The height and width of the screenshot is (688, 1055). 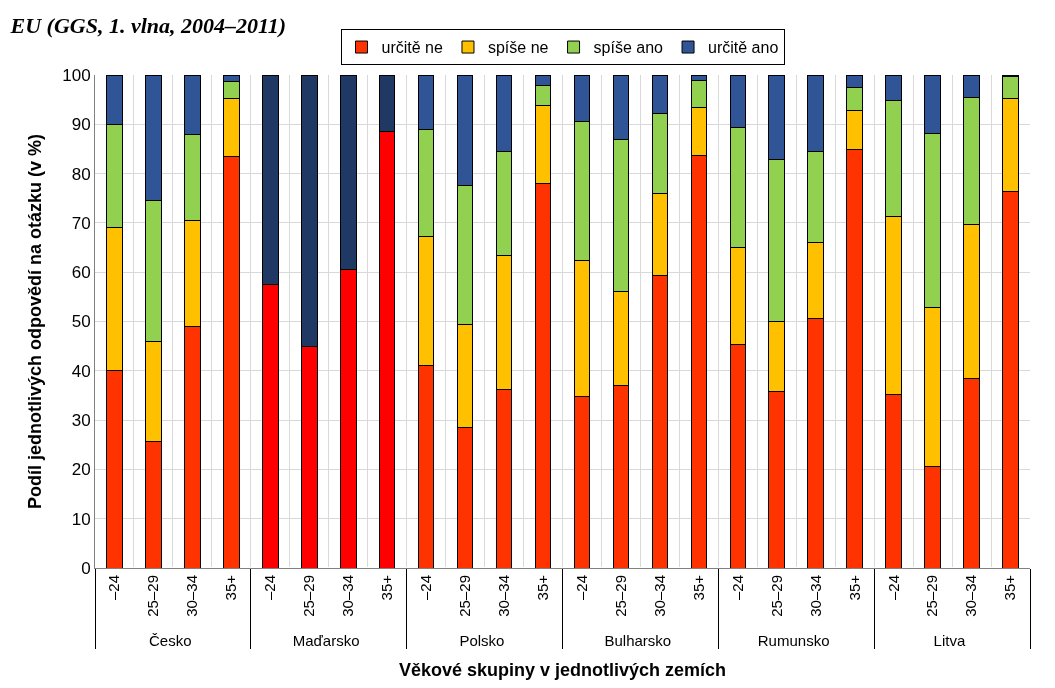 I want to click on y-tick-label: 80, so click(x=81, y=174).